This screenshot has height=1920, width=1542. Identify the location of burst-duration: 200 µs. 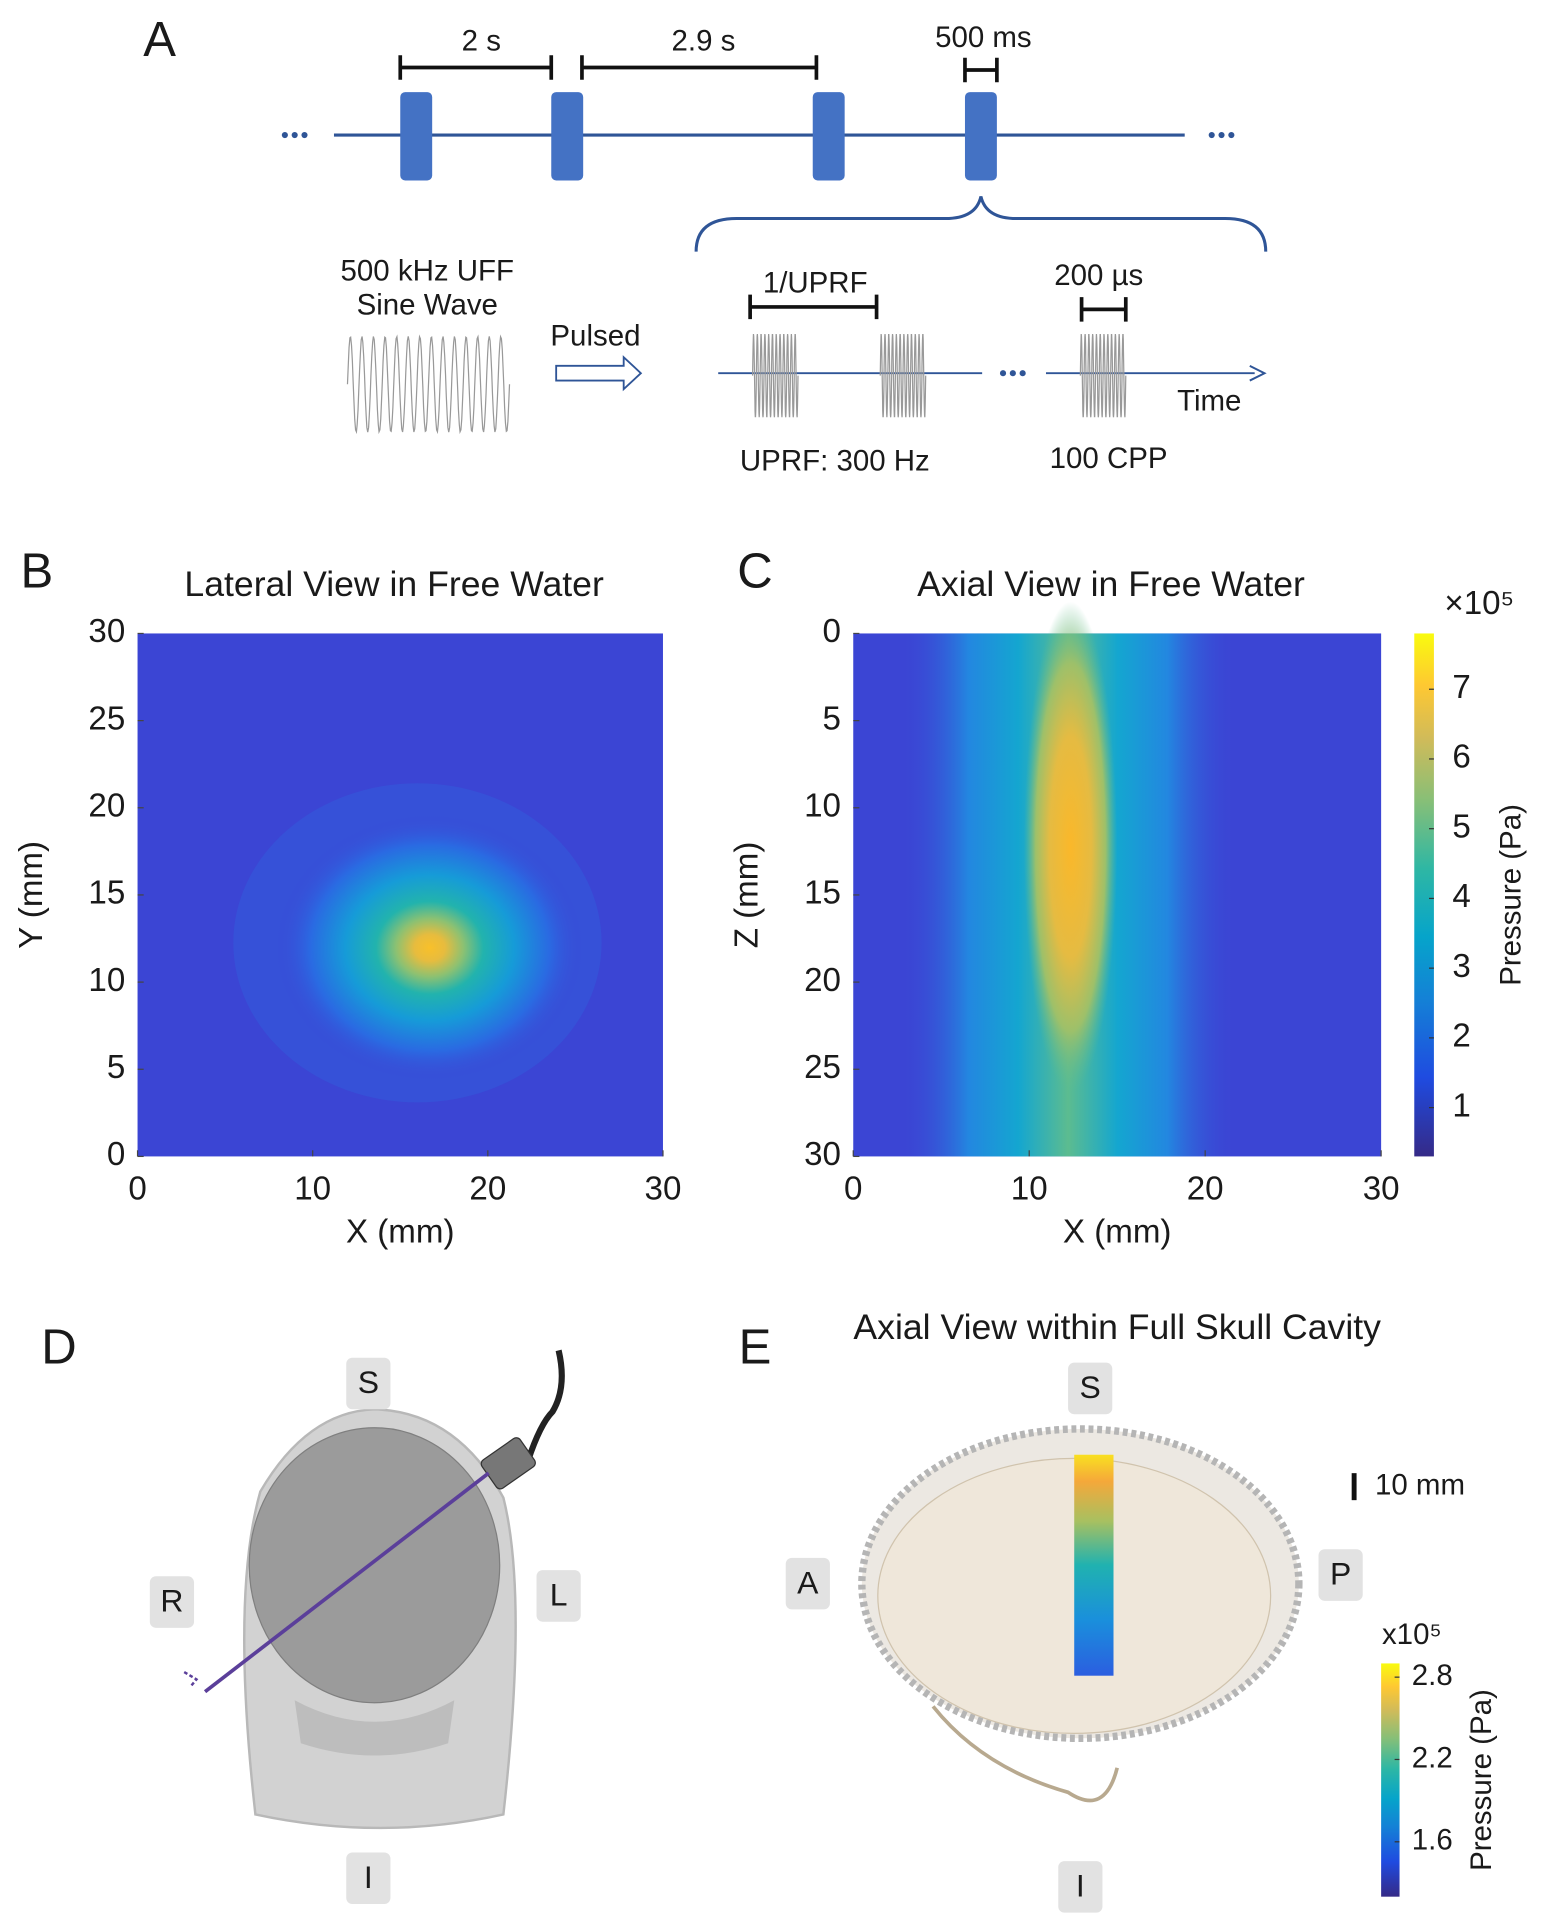
(1098, 275).